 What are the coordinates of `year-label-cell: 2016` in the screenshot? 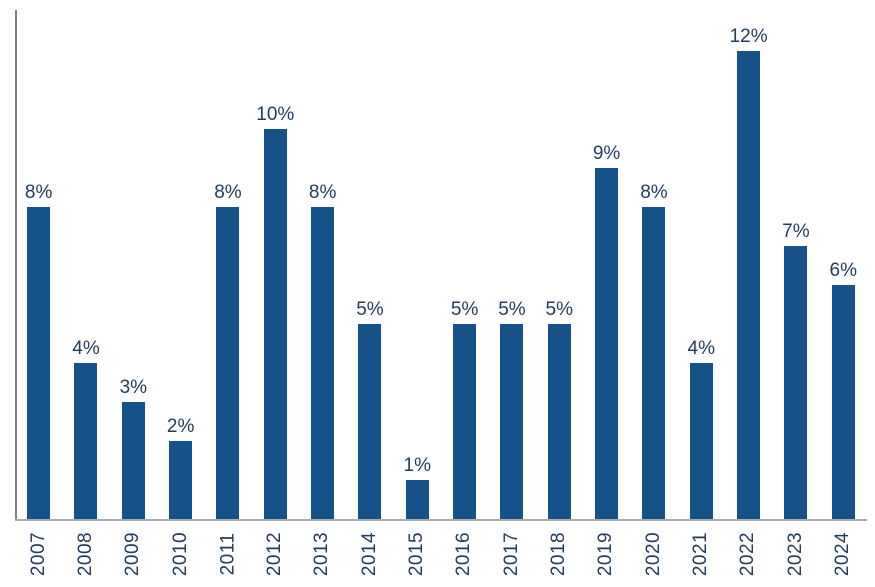 It's located at (464, 554).